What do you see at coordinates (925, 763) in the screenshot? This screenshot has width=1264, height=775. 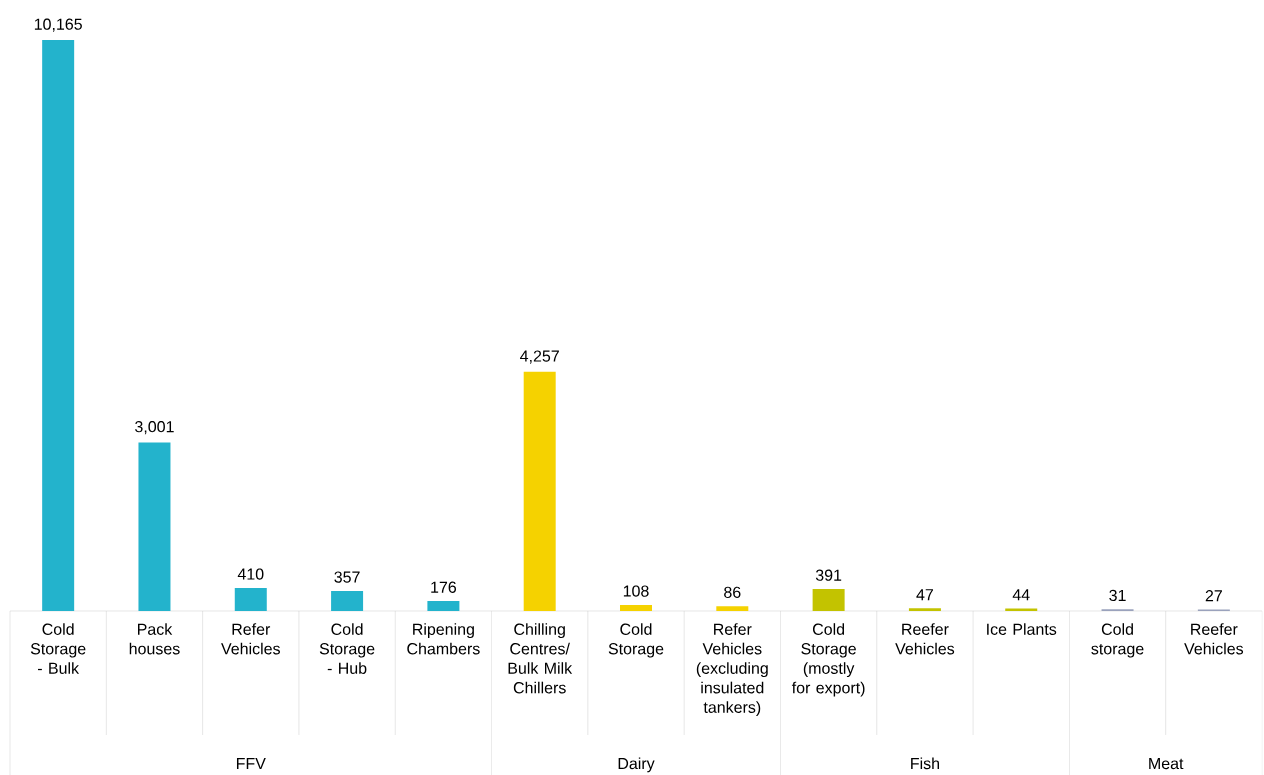 I see `text: Fish` at bounding box center [925, 763].